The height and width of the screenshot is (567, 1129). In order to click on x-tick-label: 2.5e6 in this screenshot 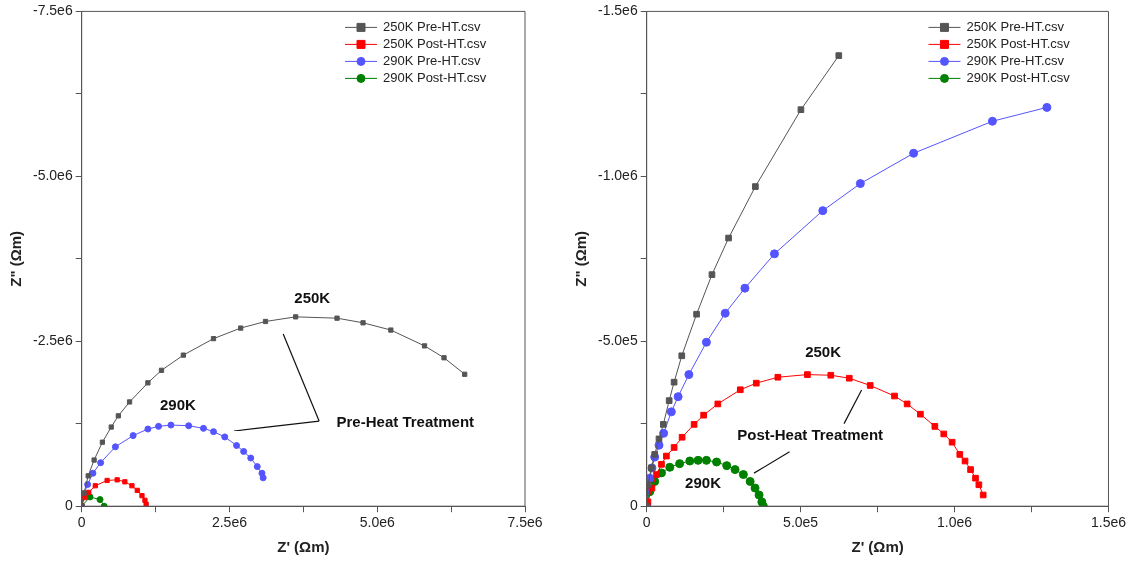, I will do `click(229, 522)`.